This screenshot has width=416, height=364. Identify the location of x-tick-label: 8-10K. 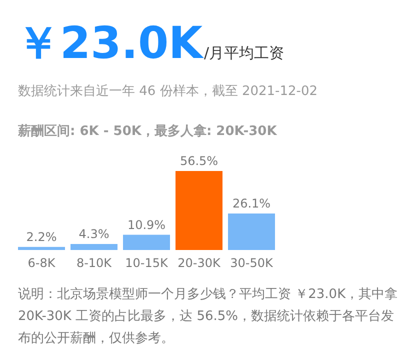
(94, 263).